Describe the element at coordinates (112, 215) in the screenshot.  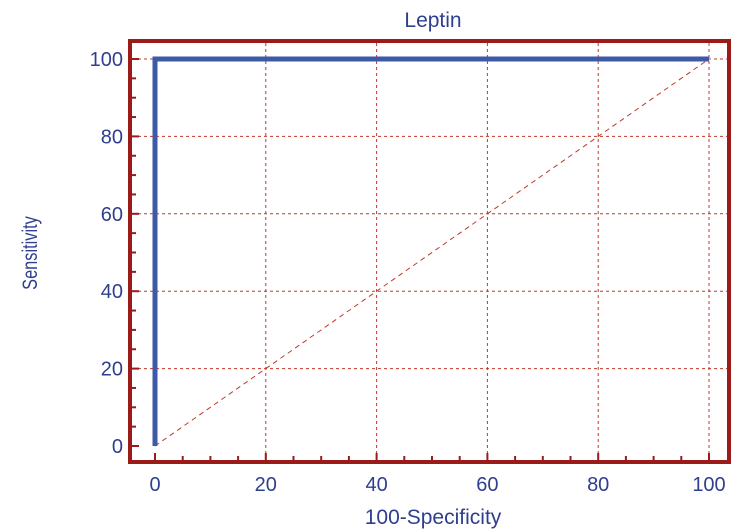
I see `y-tick-label: 60` at that location.